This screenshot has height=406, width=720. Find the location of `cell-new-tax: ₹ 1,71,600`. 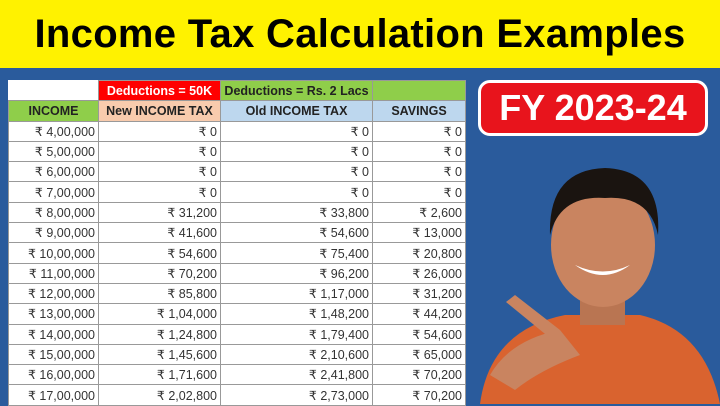

cell-new-tax: ₹ 1,71,600 is located at coordinates (159, 375).